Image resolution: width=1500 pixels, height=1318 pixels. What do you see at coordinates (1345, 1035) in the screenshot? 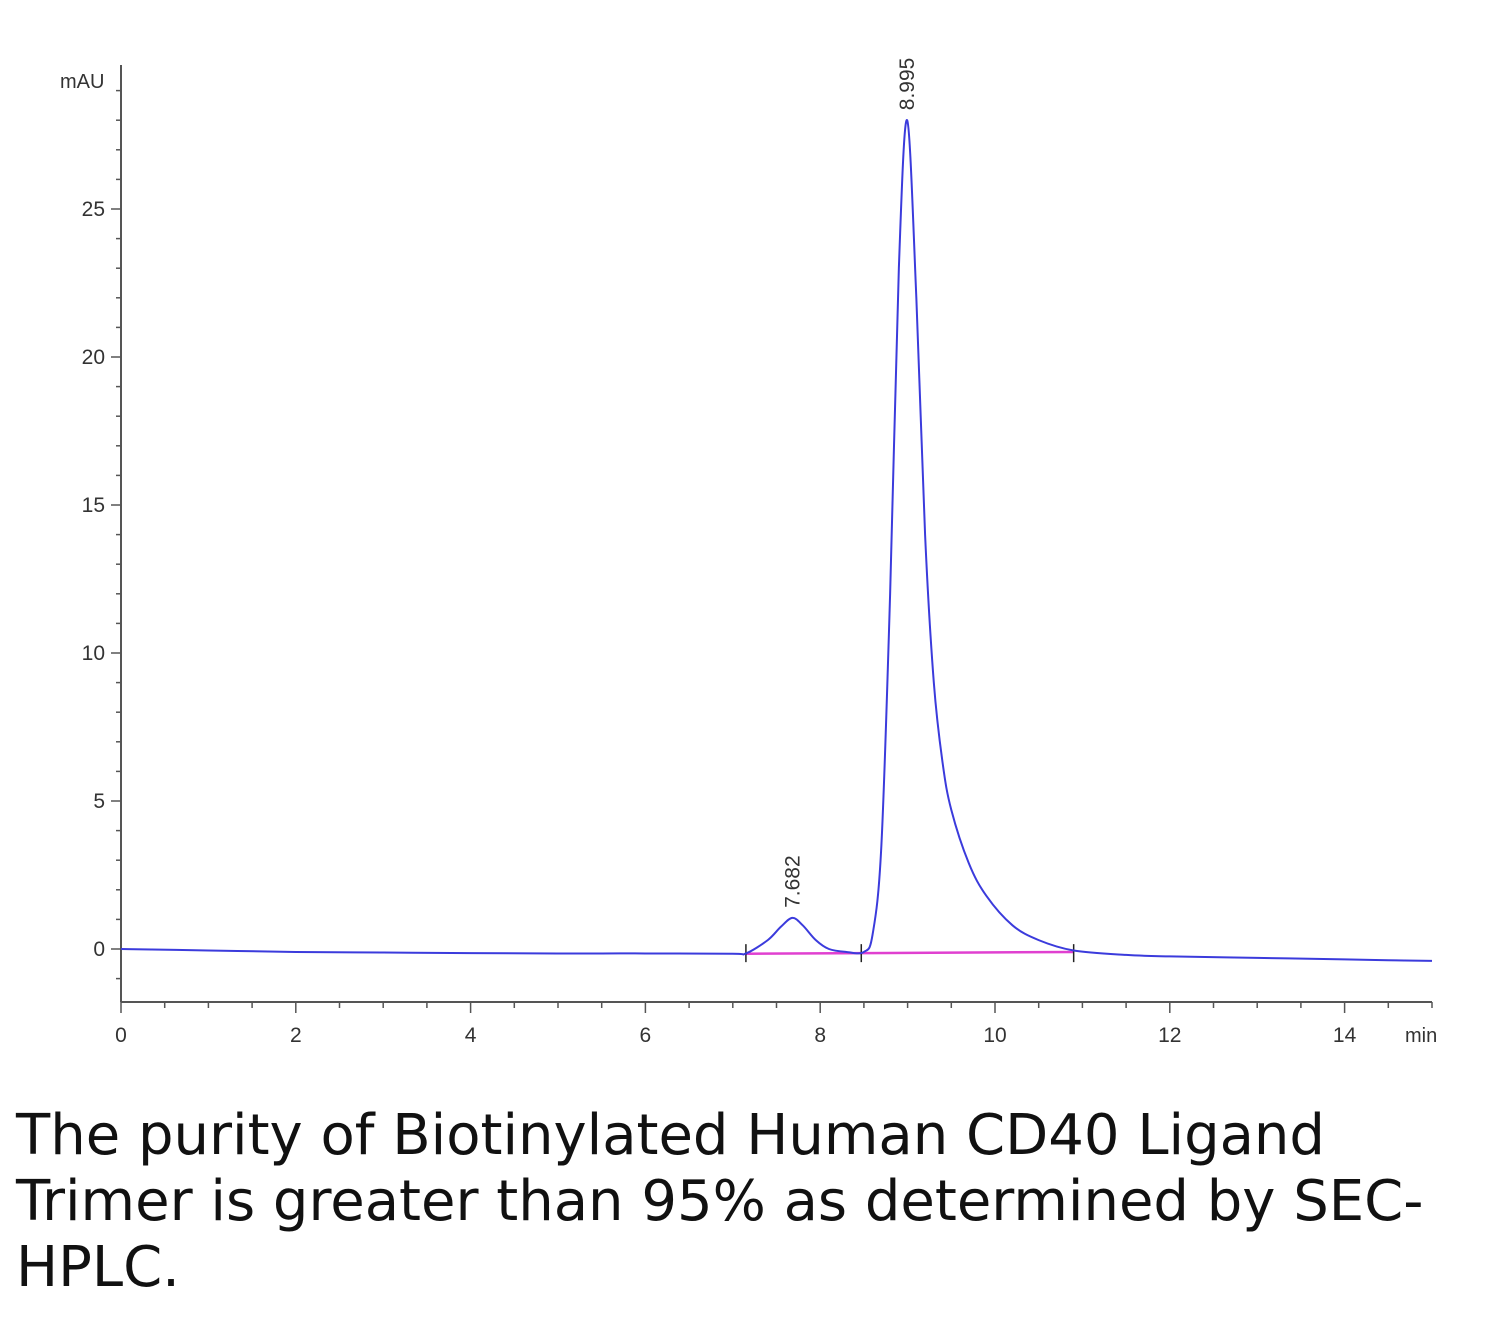
I see `x-tick-label: 14` at bounding box center [1345, 1035].